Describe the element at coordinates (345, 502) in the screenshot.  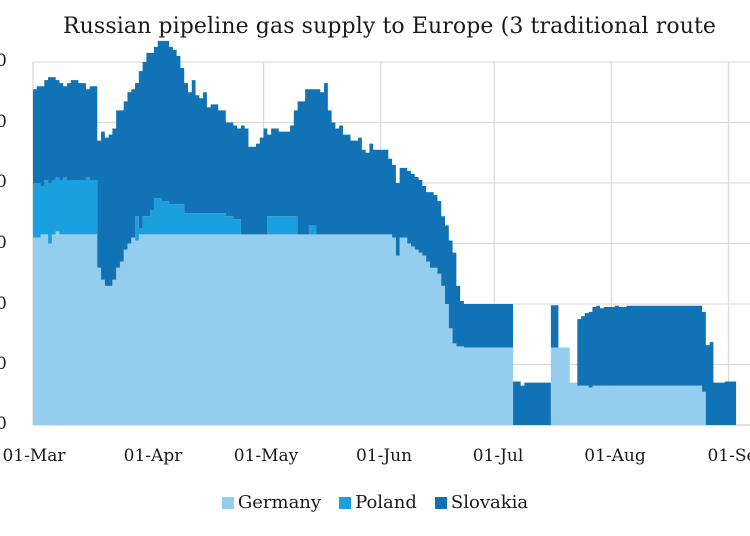
I see `legend-swatch-poland` at that location.